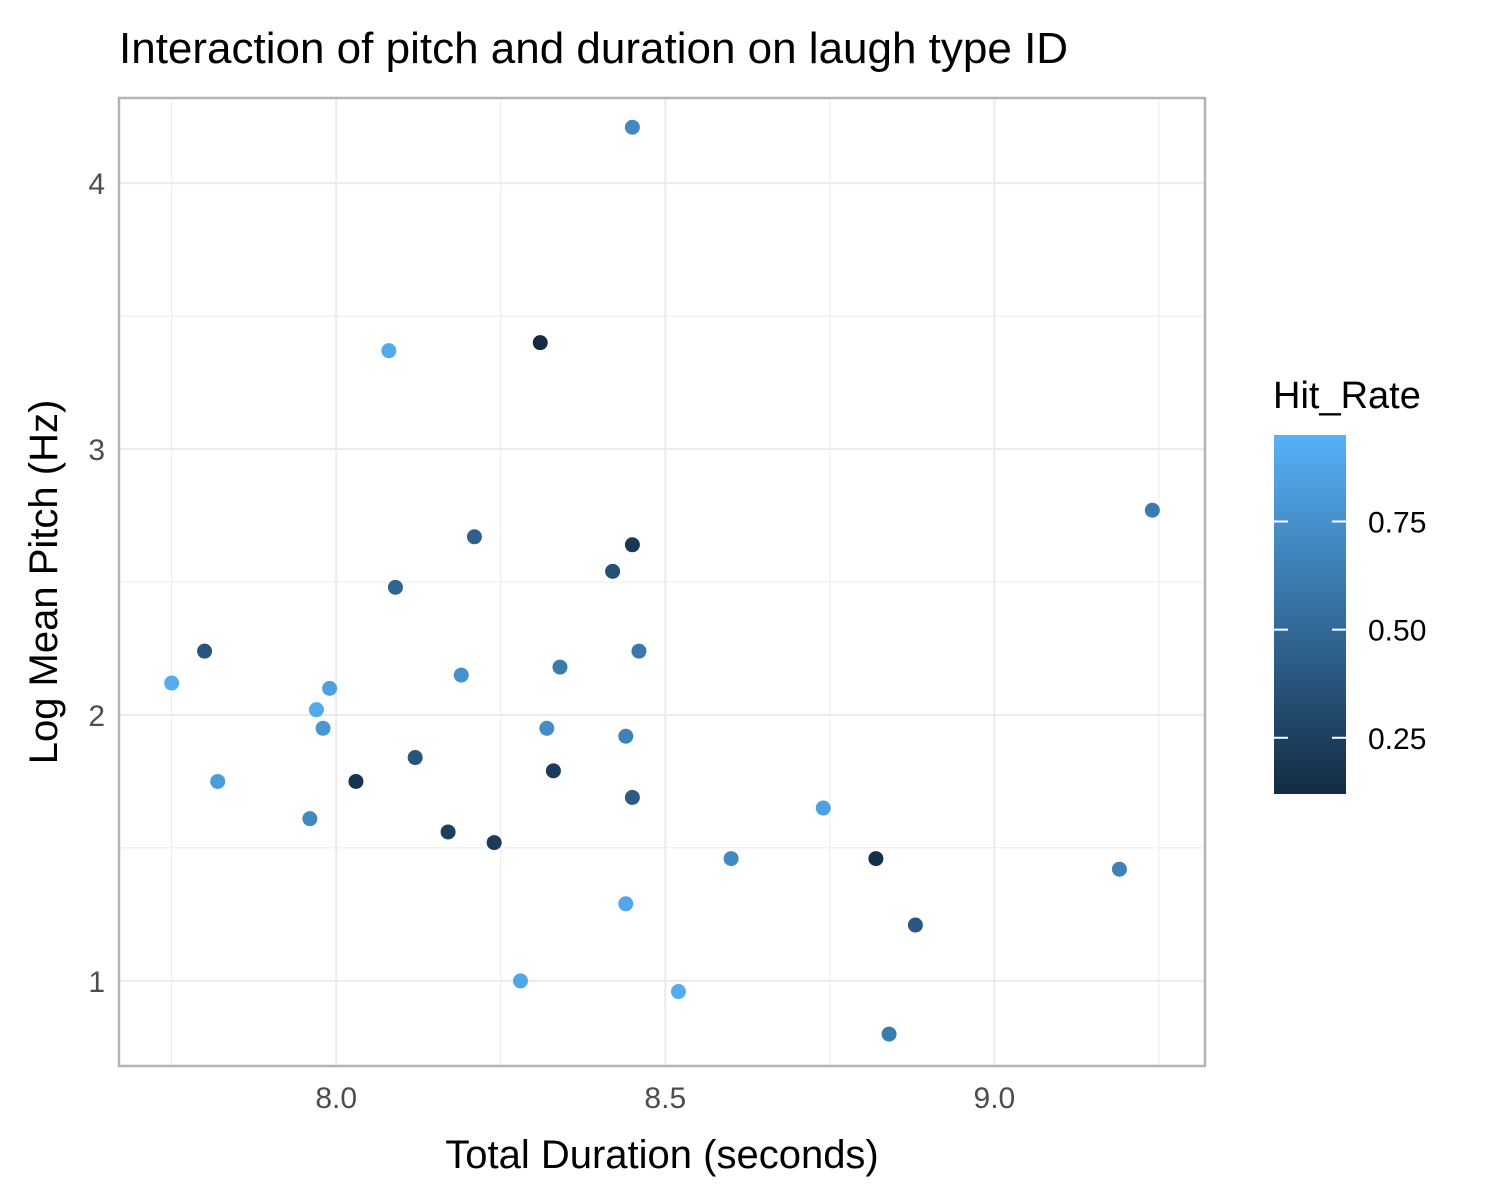 The width and height of the screenshot is (1500, 1200). I want to click on x-tick-label: 8.5, so click(665, 1098).